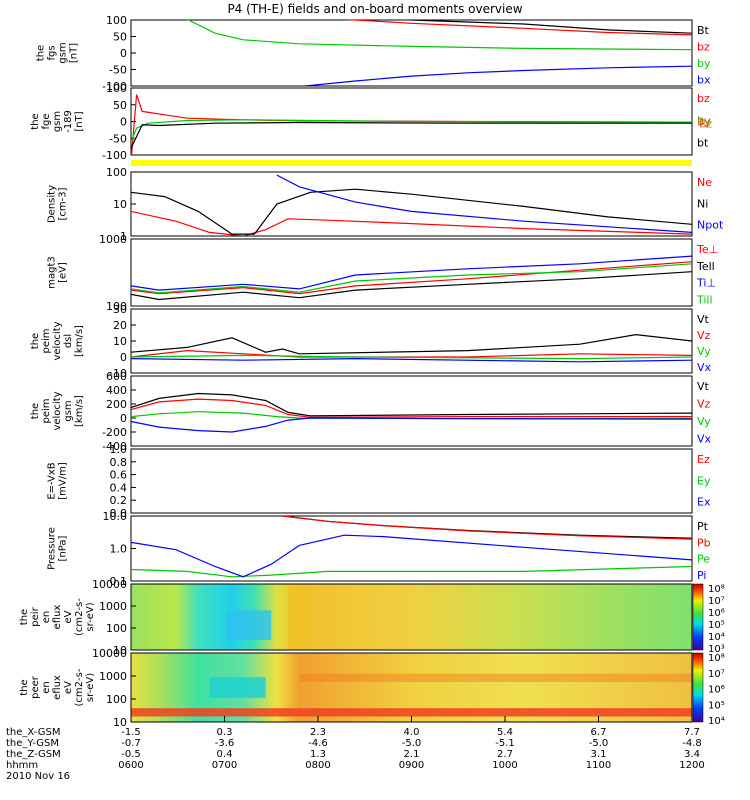  What do you see at coordinates (52, 480) in the screenshot?
I see `y-axis-label: E=-VxB` at bounding box center [52, 480].